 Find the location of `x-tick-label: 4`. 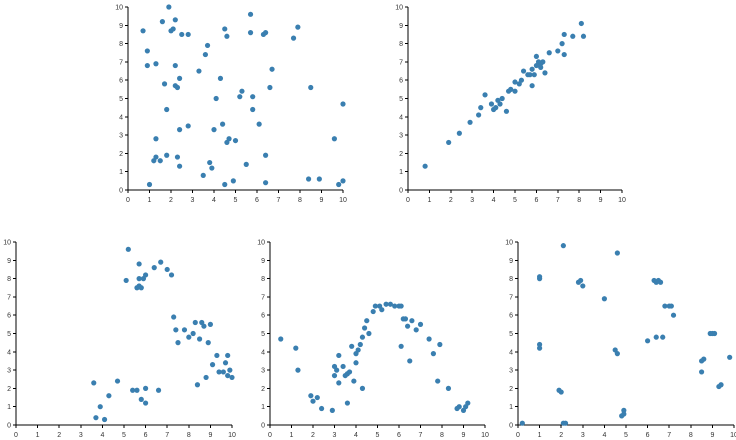

x-tick-label: 4 is located at coordinates (102, 435).